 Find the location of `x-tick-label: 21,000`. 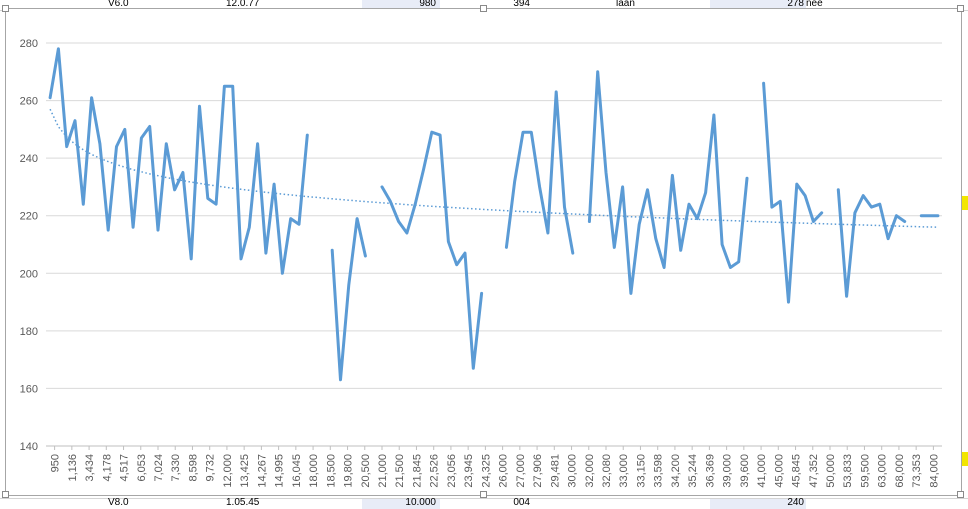

x-tick-label: 21,000 is located at coordinates (383, 471).